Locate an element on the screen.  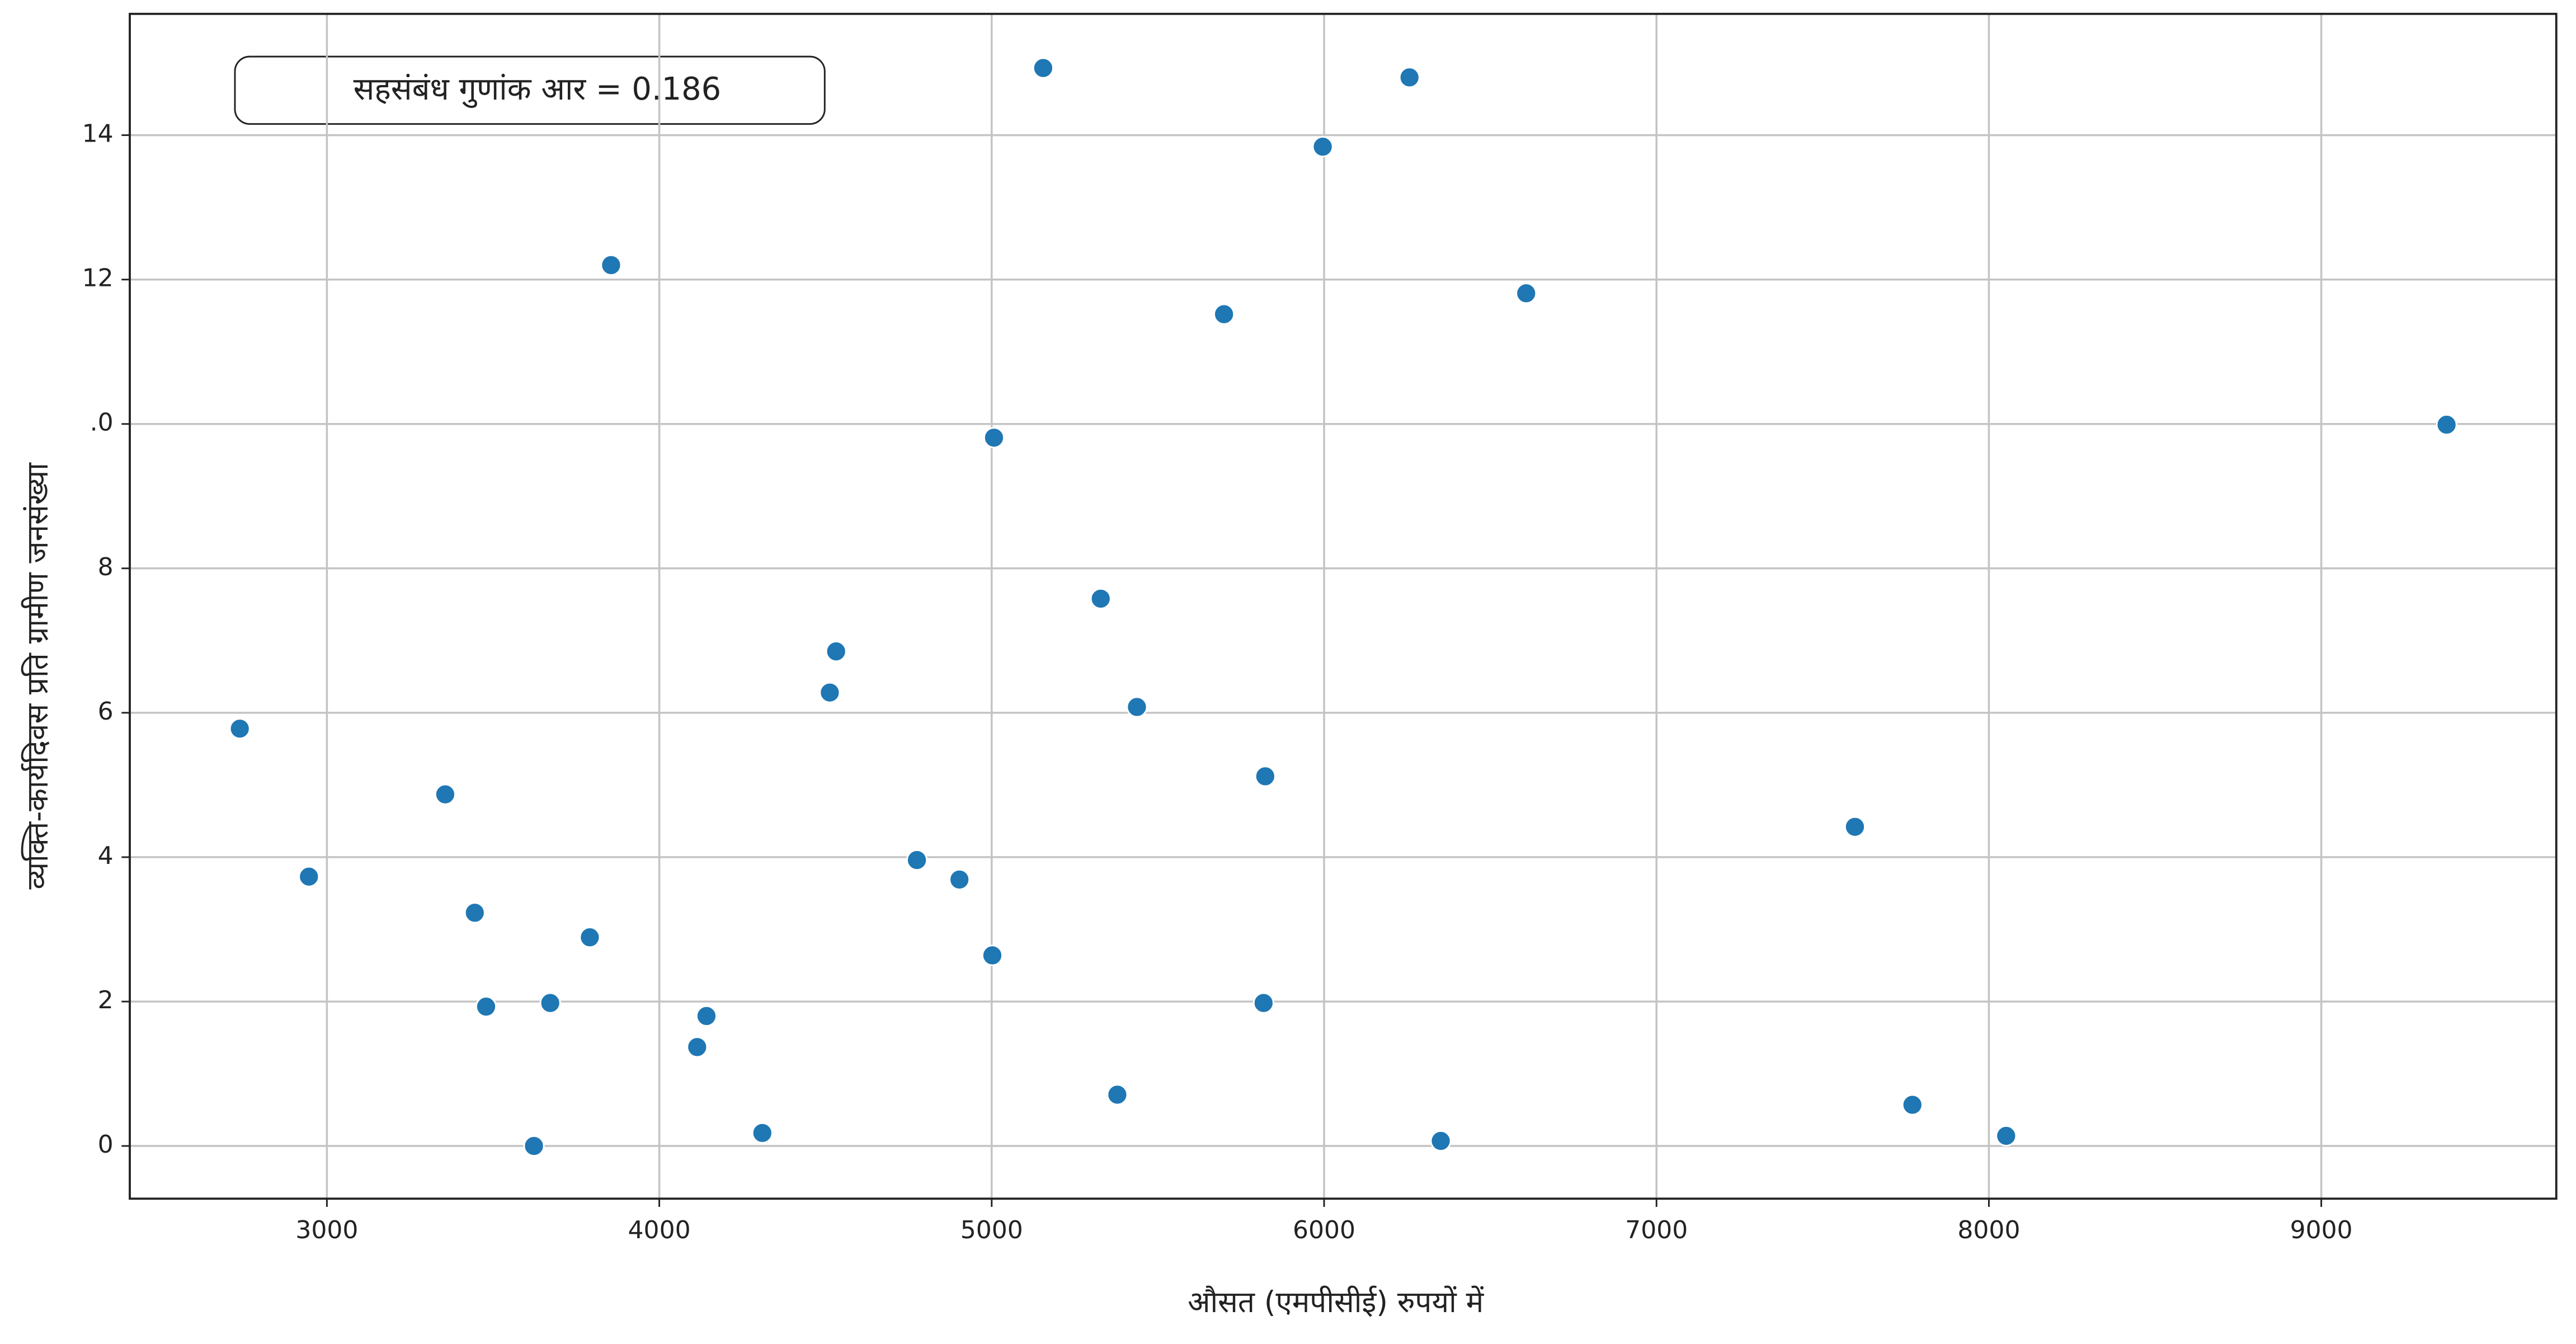
y-tick-label: 12 is located at coordinates (98, 278).